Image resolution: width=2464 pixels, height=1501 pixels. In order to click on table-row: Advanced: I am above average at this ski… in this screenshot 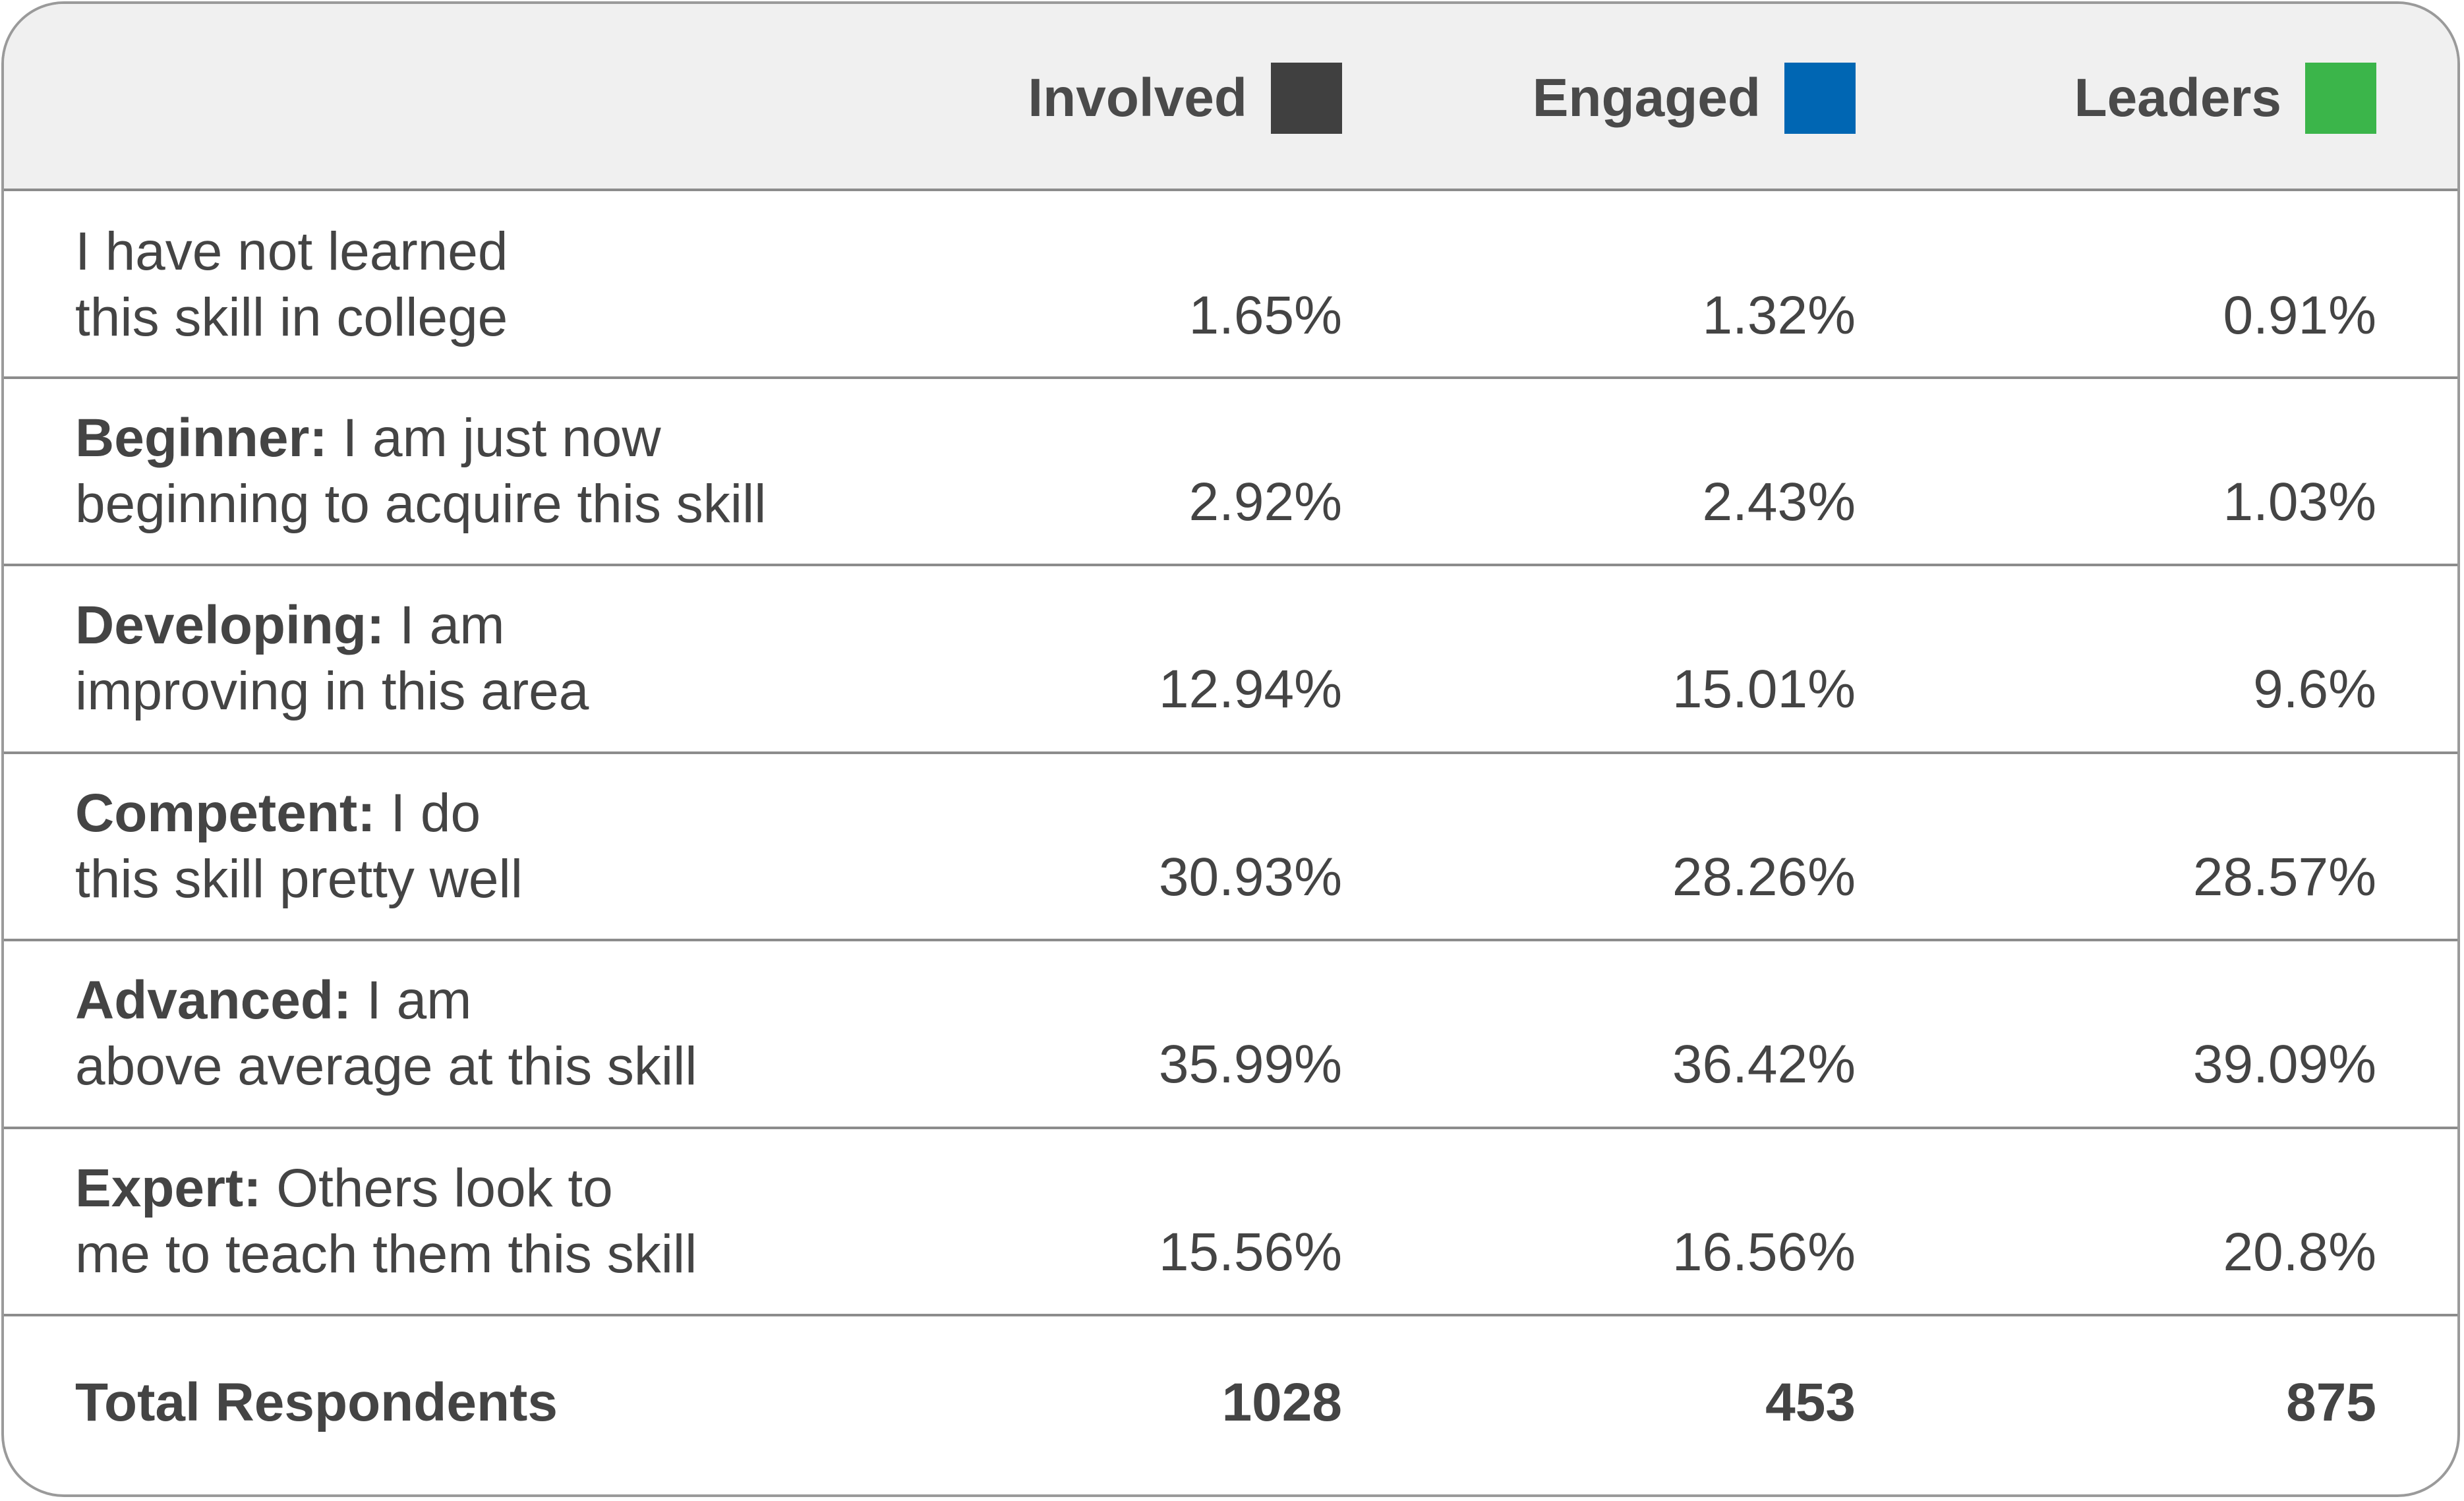, I will do `click(1230, 1035)`.